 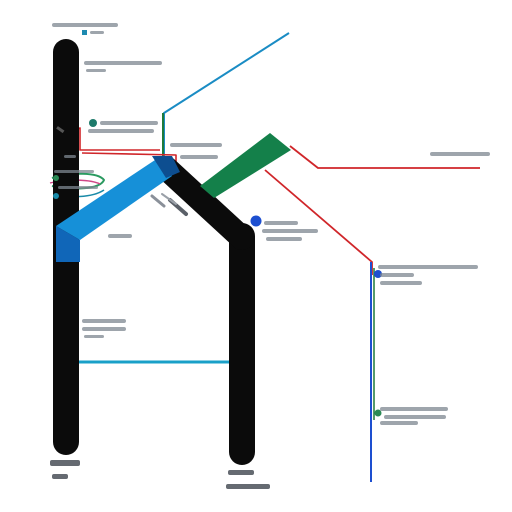 I want to click on marker-small-left, so click(x=60, y=130).